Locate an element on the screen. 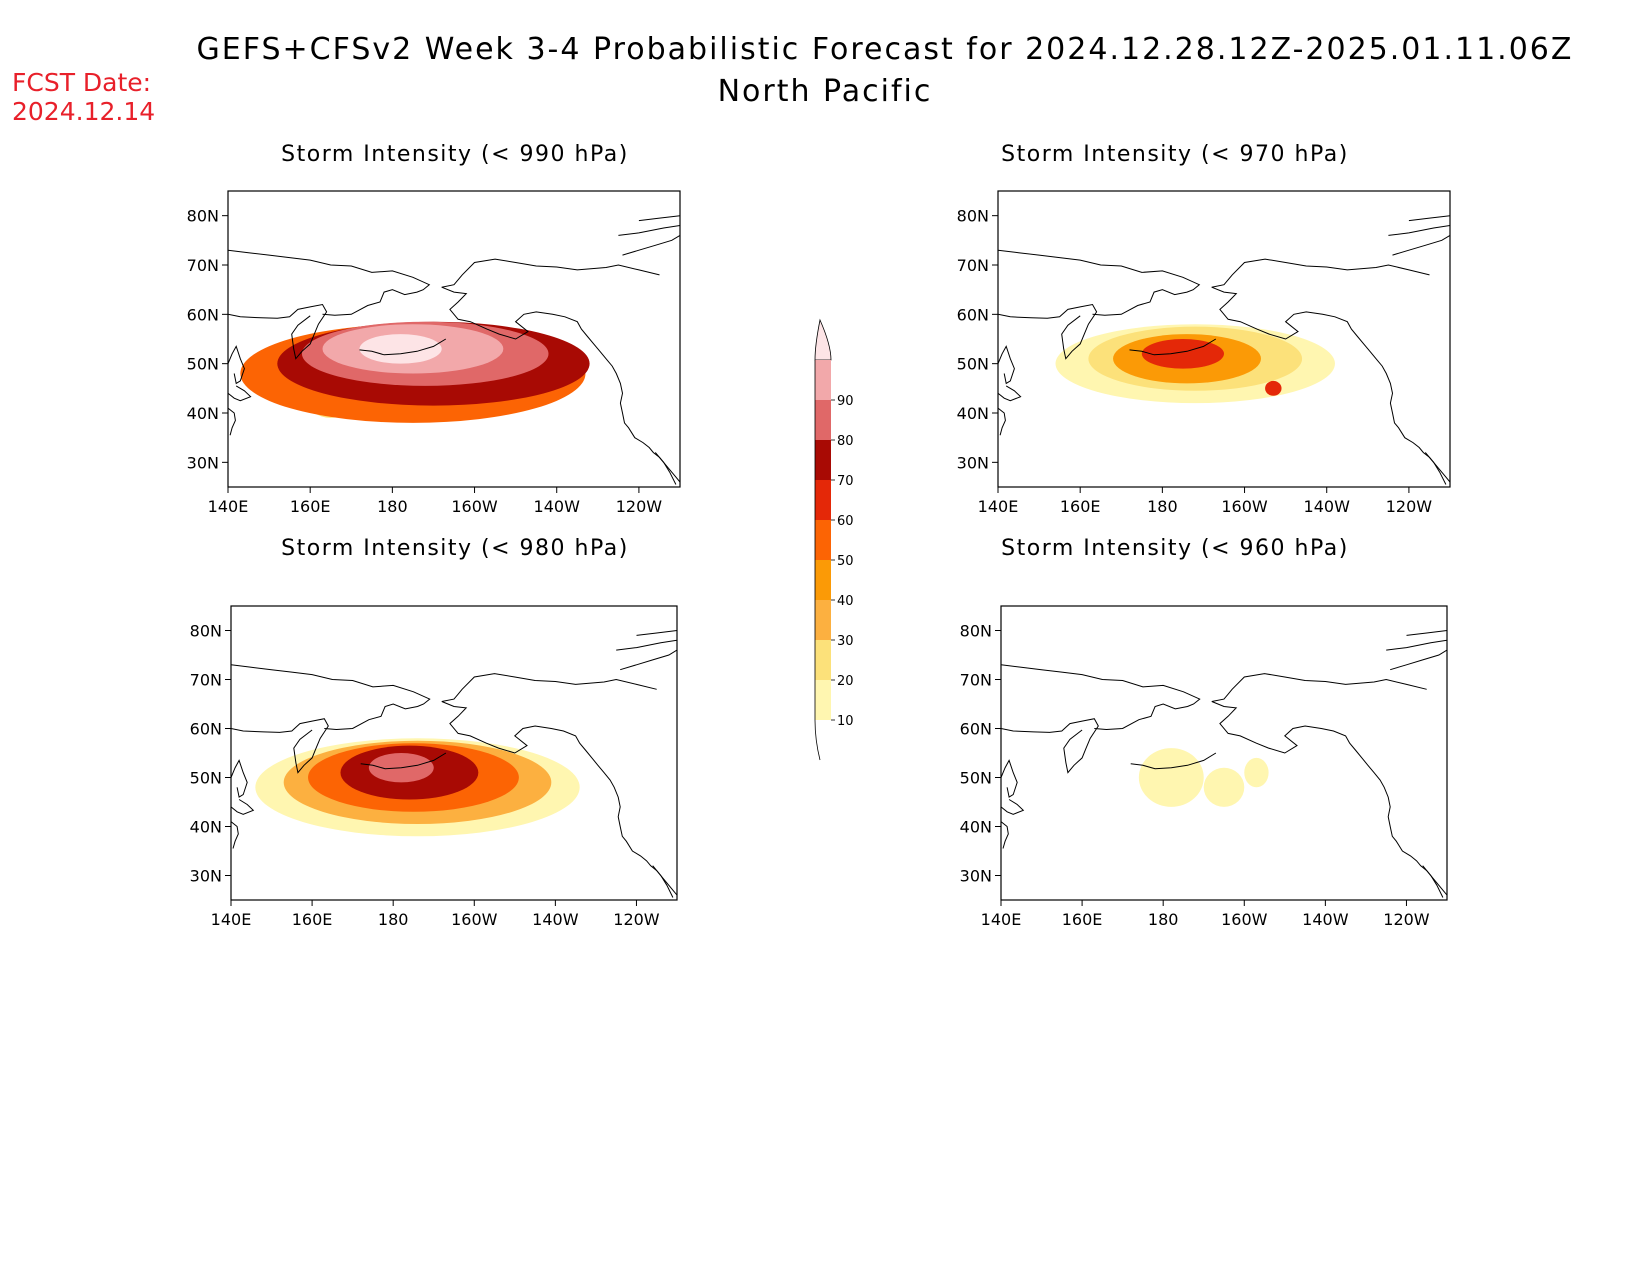  colorbar-tail is located at coordinates (817, 740).